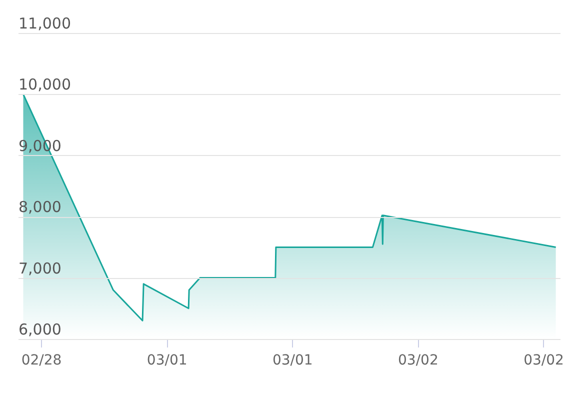  Describe the element at coordinates (40, 268) in the screenshot. I see `y-tick-label: 7,000` at that location.